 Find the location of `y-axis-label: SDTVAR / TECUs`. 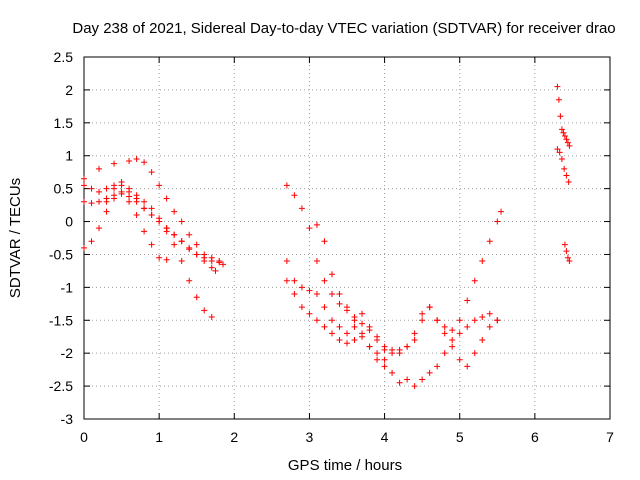

y-axis-label: SDTVAR / TECUs is located at coordinates (15, 238).